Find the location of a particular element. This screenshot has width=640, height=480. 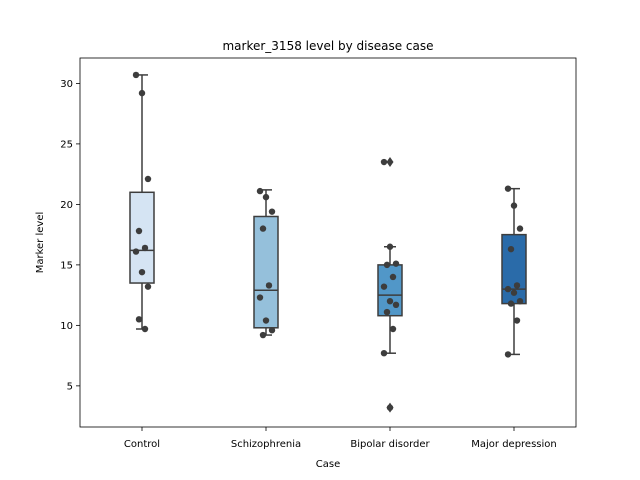

x-tick-label: Schizophrenia is located at coordinates (266, 444).